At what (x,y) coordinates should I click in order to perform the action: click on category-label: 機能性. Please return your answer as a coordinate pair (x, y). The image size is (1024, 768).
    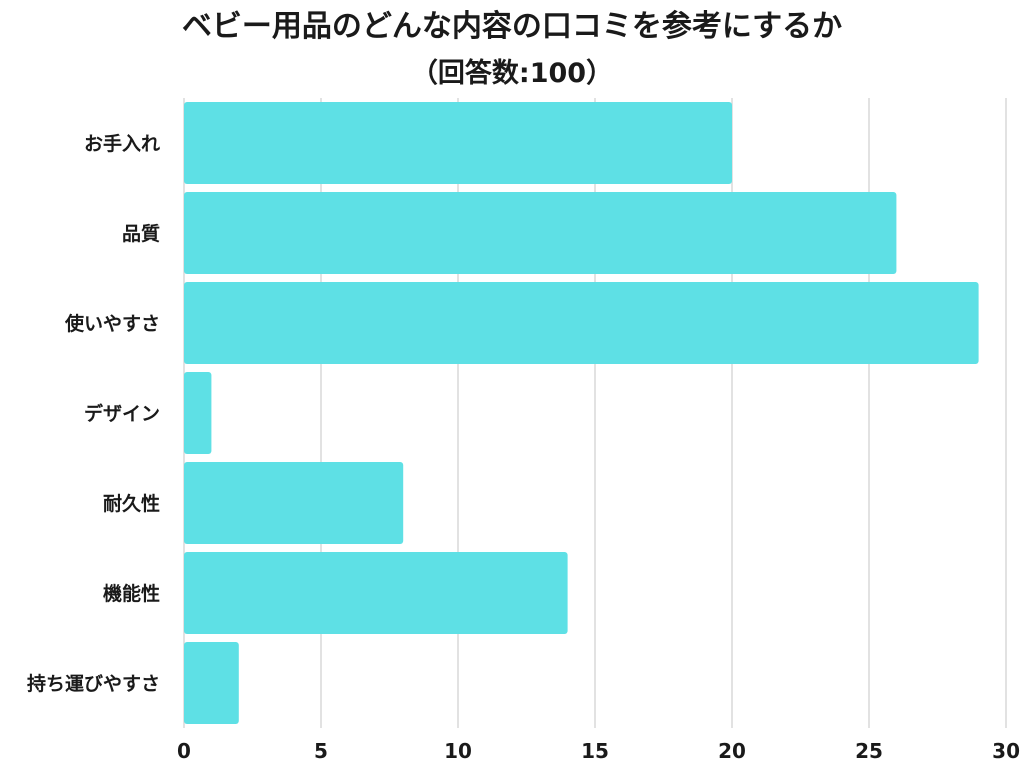
    Looking at the image, I should click on (131, 593).